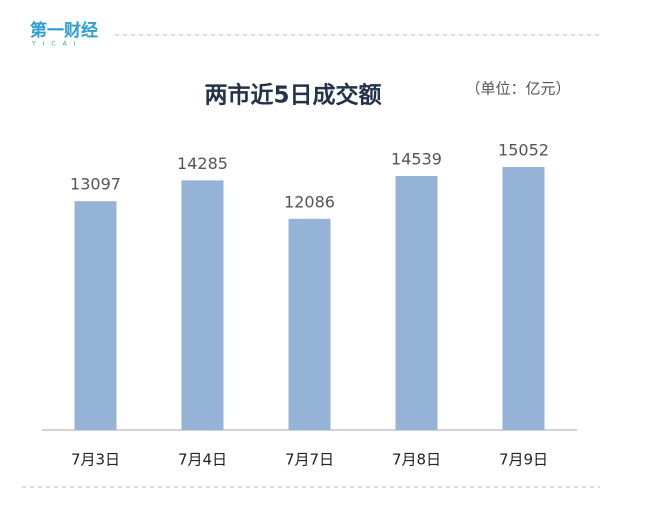 The height and width of the screenshot is (520, 652). Describe the element at coordinates (523, 150) in the screenshot. I see `value-label: 15052` at that location.